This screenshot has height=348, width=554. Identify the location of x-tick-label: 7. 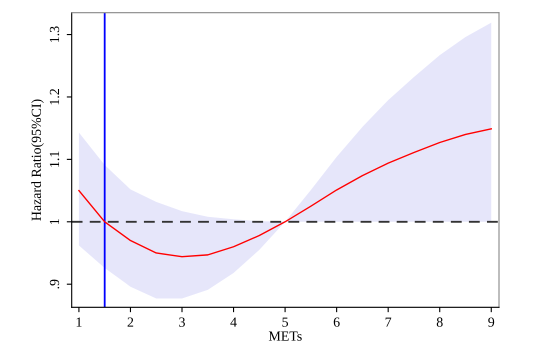
(389, 322).